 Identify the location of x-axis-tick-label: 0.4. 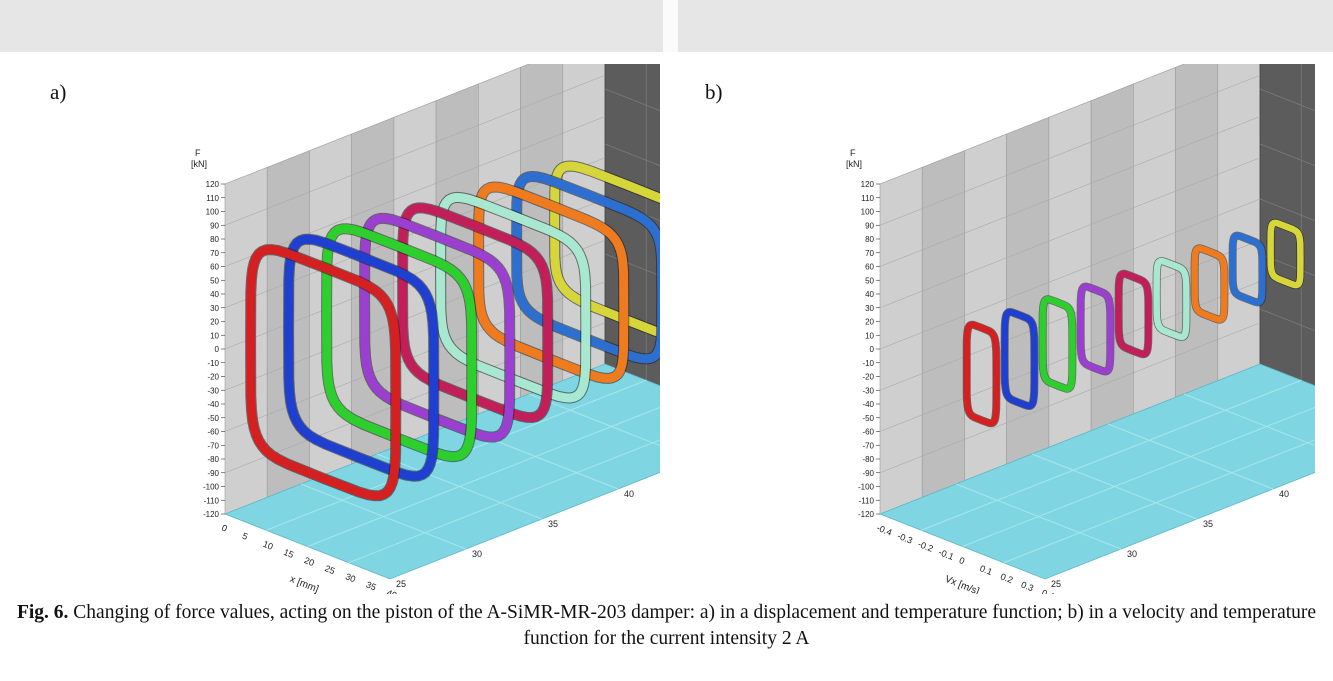
(1047, 591).